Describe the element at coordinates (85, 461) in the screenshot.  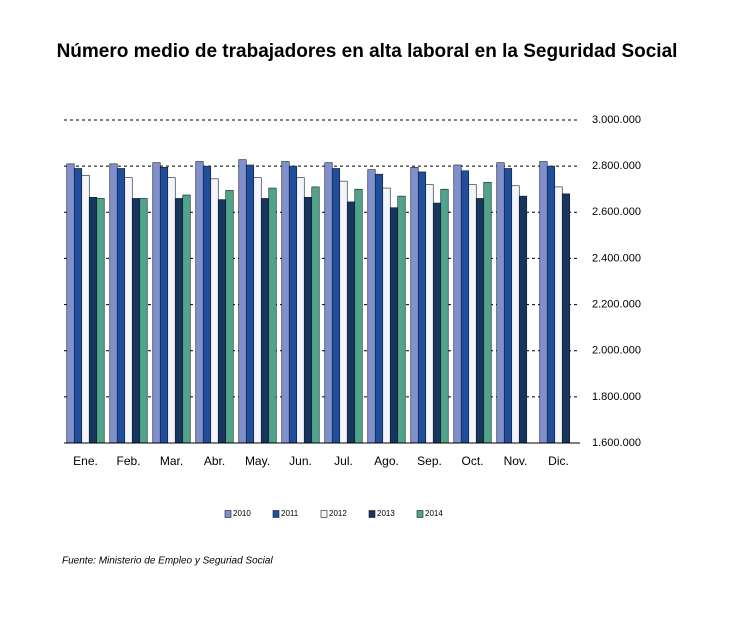
I see `x-tick-label: Ene.` at that location.